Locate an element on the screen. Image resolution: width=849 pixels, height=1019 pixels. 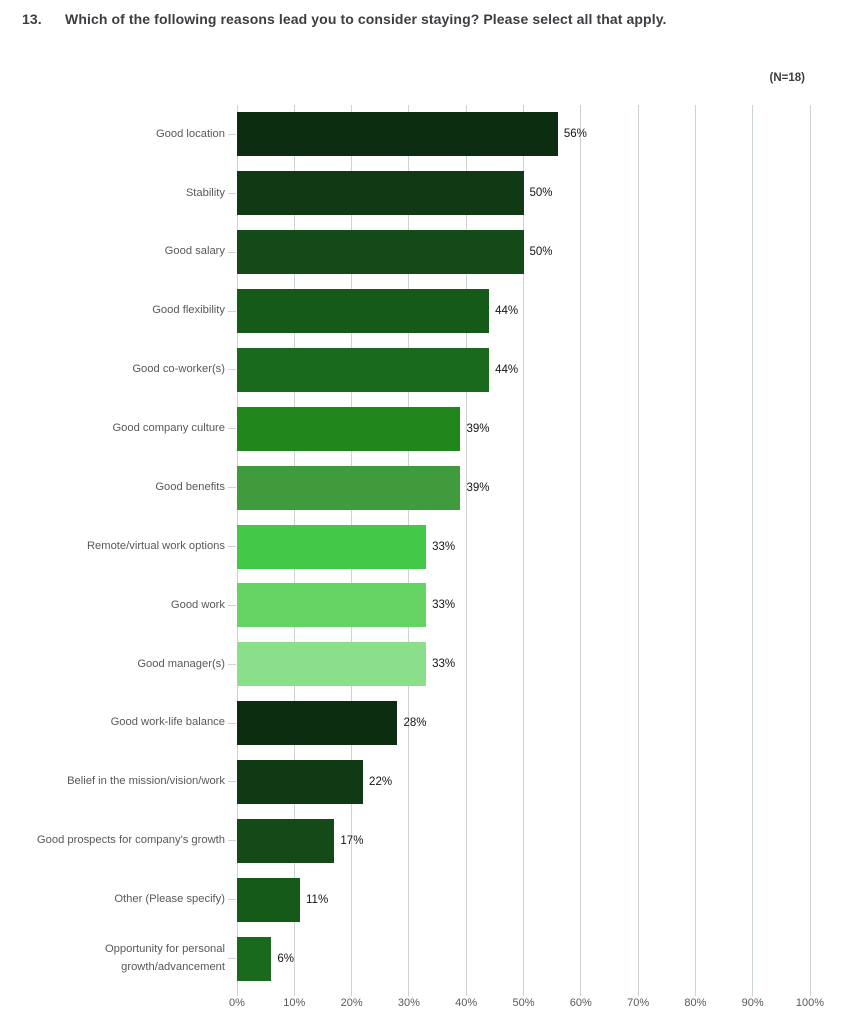
x-axis-tick-label: 10% is located at coordinates (294, 1003).